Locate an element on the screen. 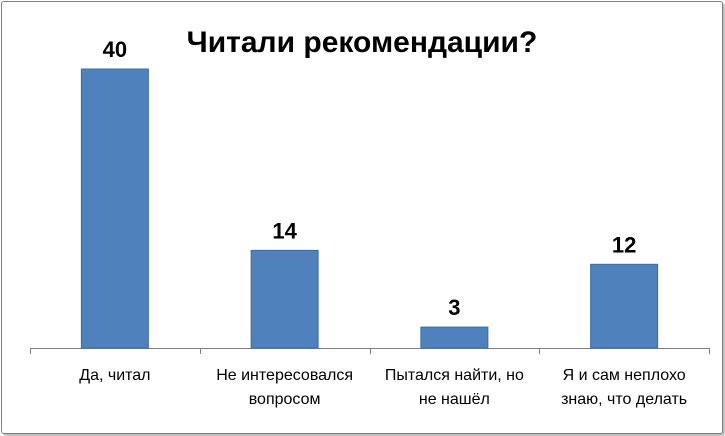 The width and height of the screenshot is (725, 436). chart-title: Читали рекомендации? is located at coordinates (362, 42).